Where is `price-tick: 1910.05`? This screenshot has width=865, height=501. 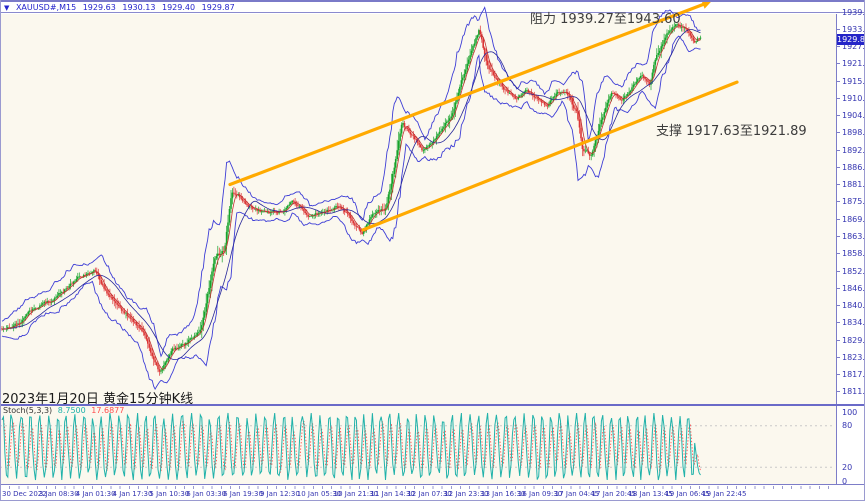
price-tick: 1910.05 is located at coordinates (853, 98).